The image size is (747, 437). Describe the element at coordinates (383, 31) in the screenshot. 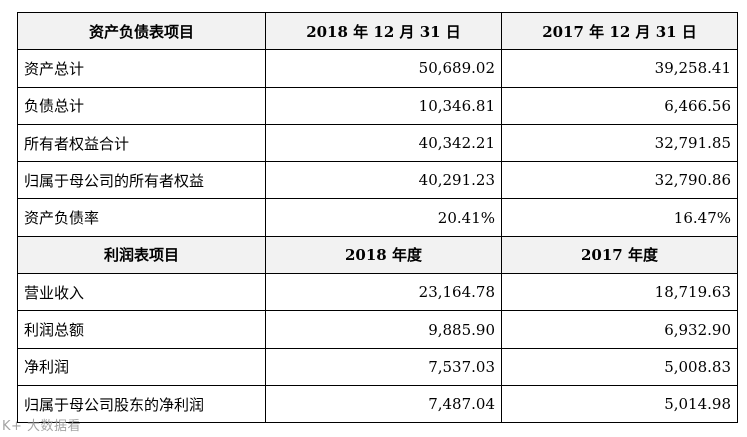

I see `balance-sheet-col1-header: 2018 年 12 月 31 日` at that location.